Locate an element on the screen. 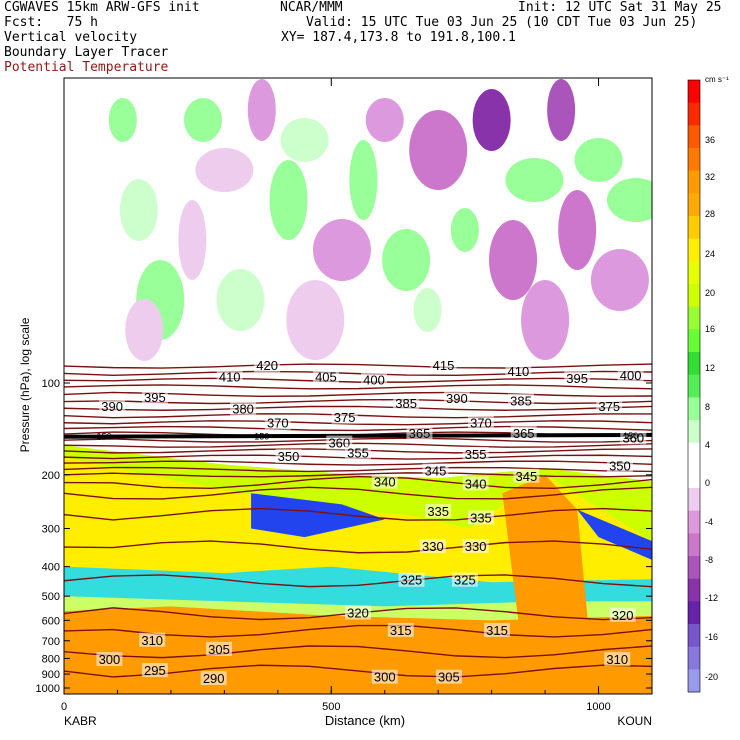 The image size is (740, 740). theta-label: 310 is located at coordinates (617, 659).